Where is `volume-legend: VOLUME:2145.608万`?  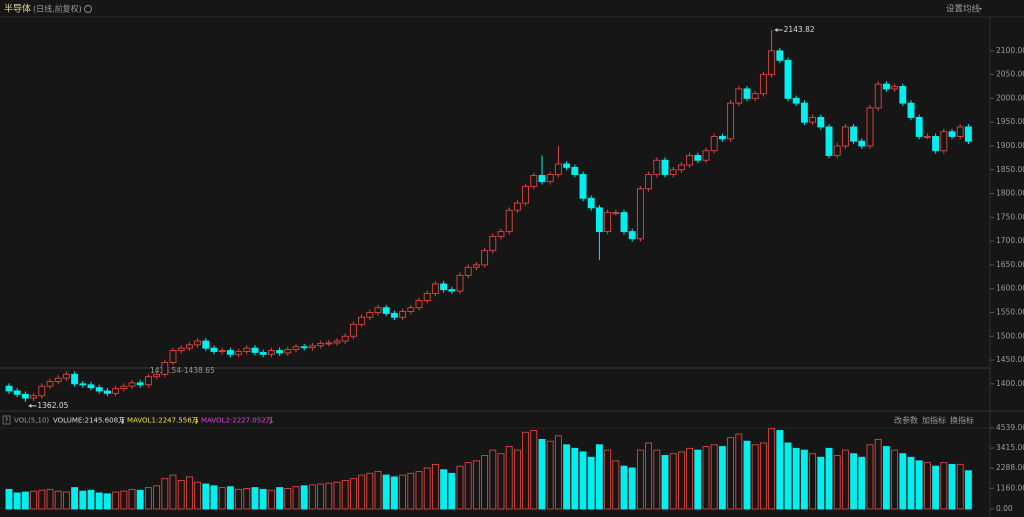
volume-legend: VOLUME:2145.608万 is located at coordinates (89, 421).